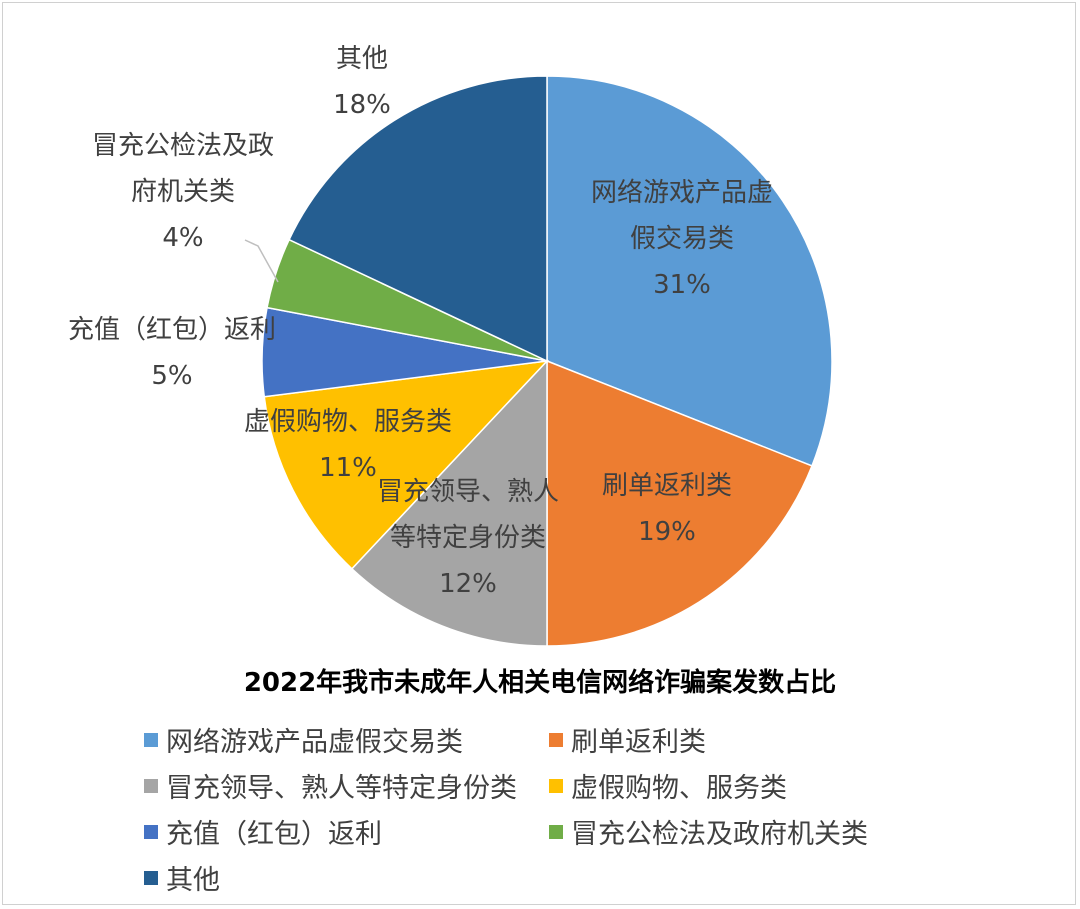  Describe the element at coordinates (348, 468) in the screenshot. I see `slice-percent: 11%` at that location.